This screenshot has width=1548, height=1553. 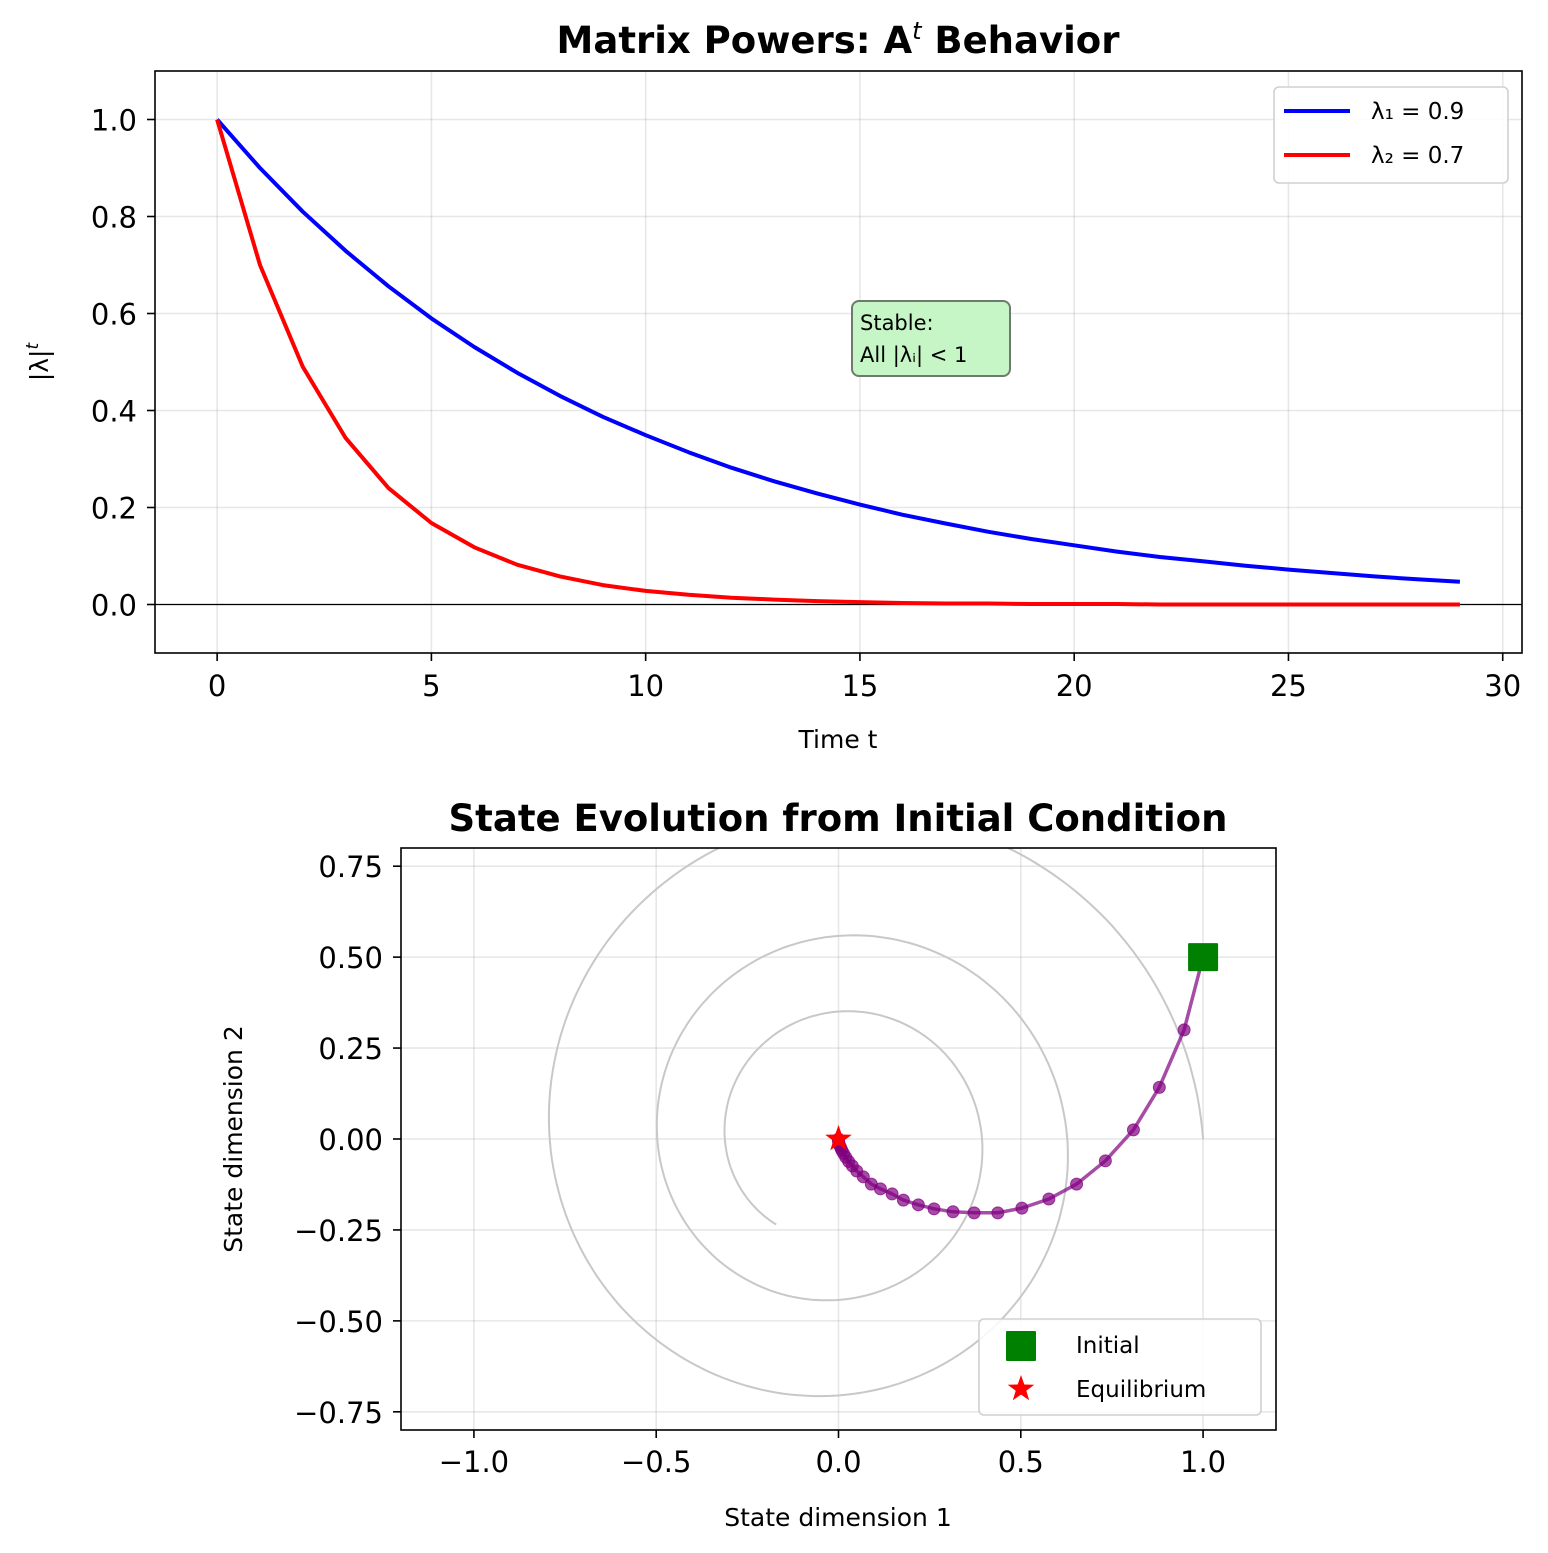 What do you see at coordinates (350, 958) in the screenshot?
I see `y-tick-label: 0.50` at bounding box center [350, 958].